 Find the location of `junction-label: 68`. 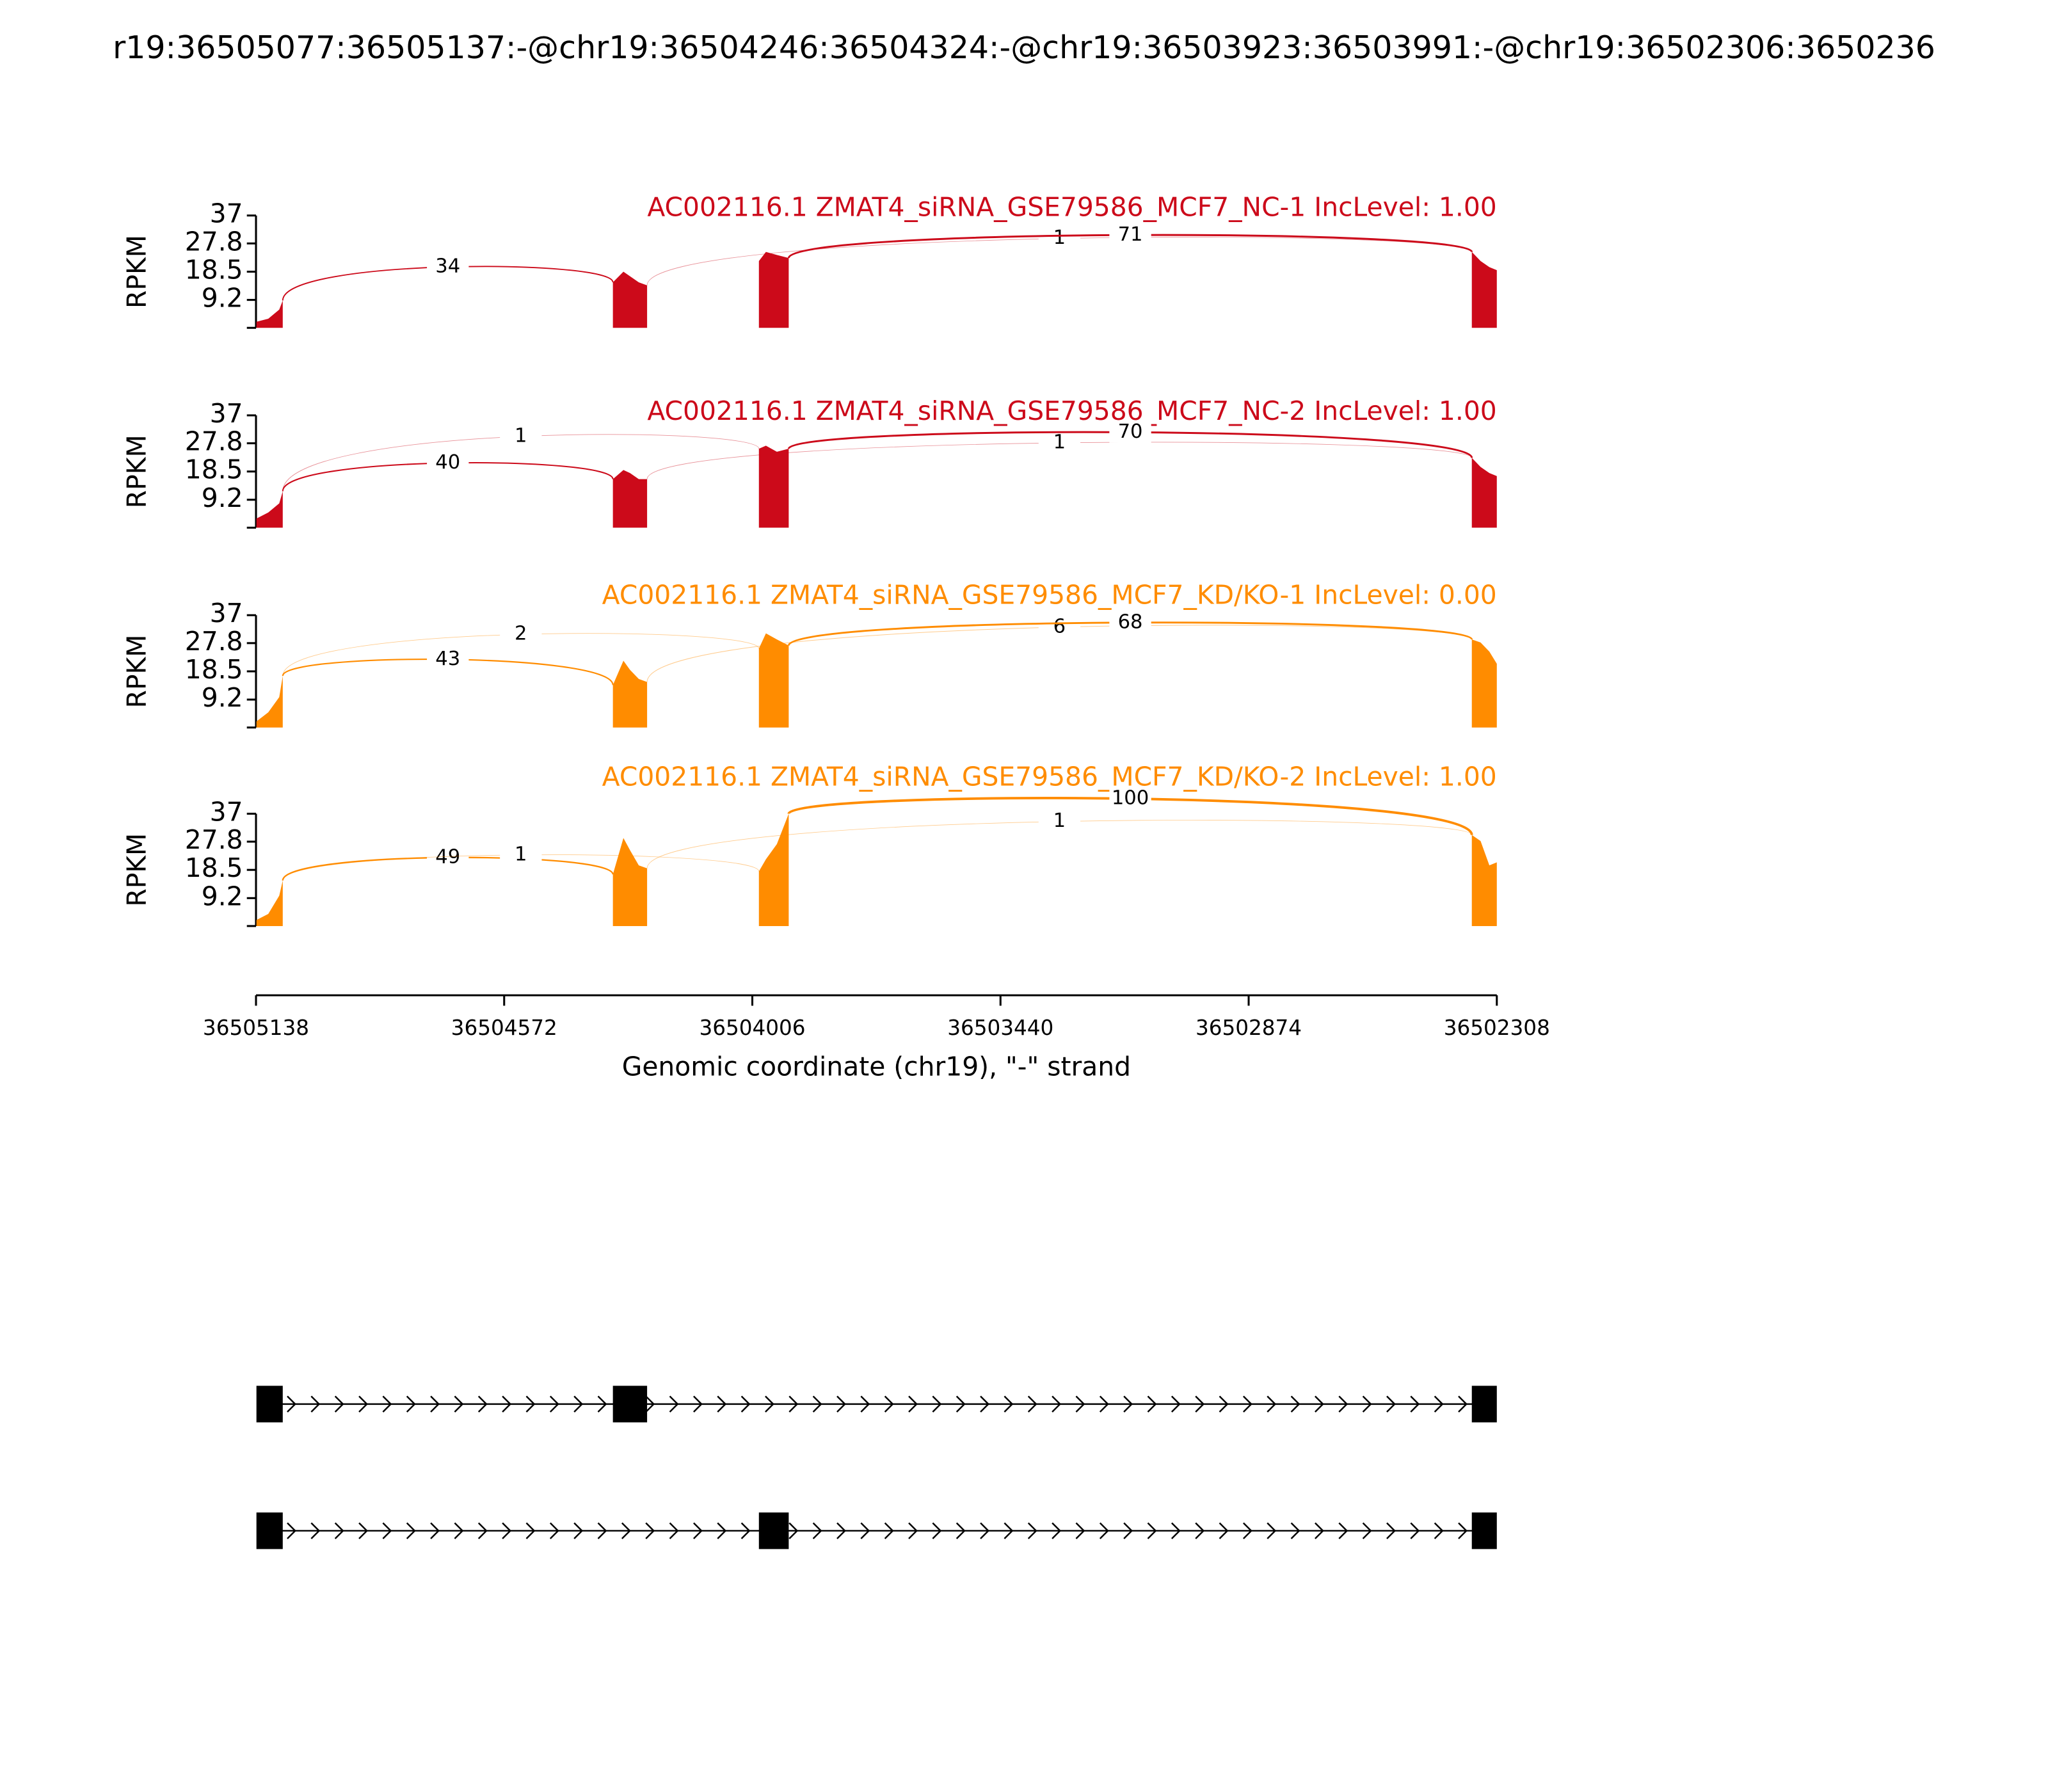

junction-label: 68 is located at coordinates (1130, 622).